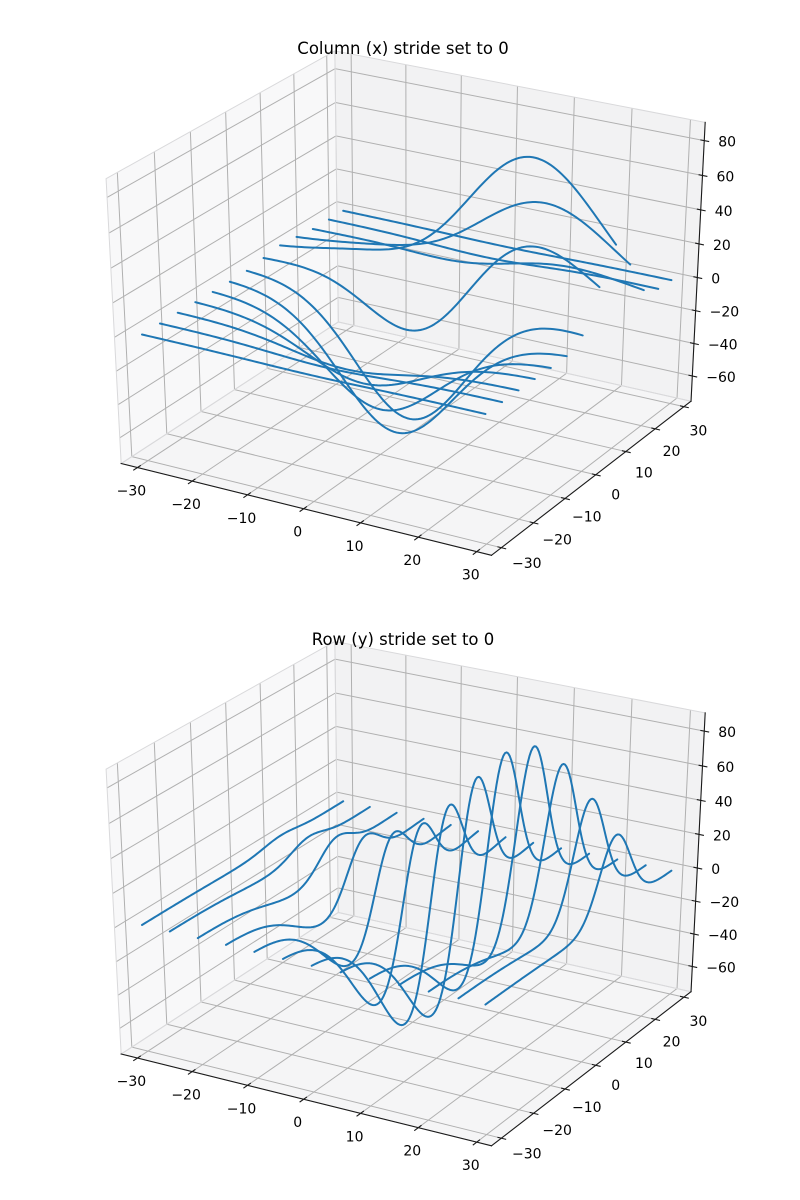  Describe the element at coordinates (297, 1123) in the screenshot. I see `x-tick-label: 0` at that location.